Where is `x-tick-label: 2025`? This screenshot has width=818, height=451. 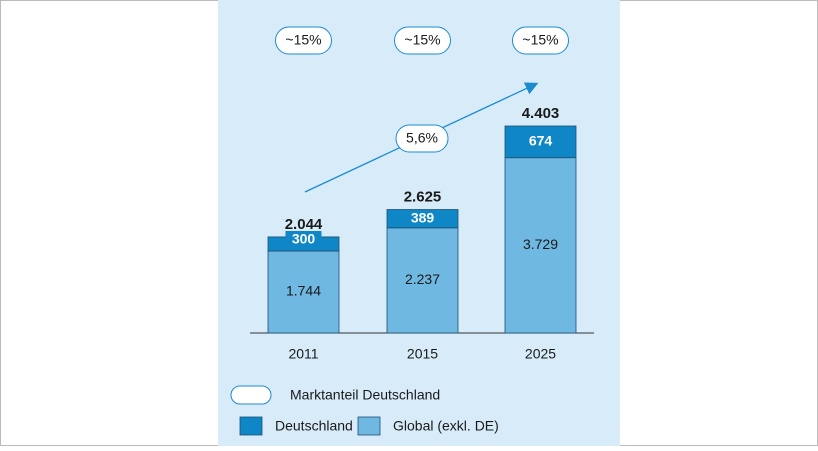 x-tick-label: 2025 is located at coordinates (540, 354).